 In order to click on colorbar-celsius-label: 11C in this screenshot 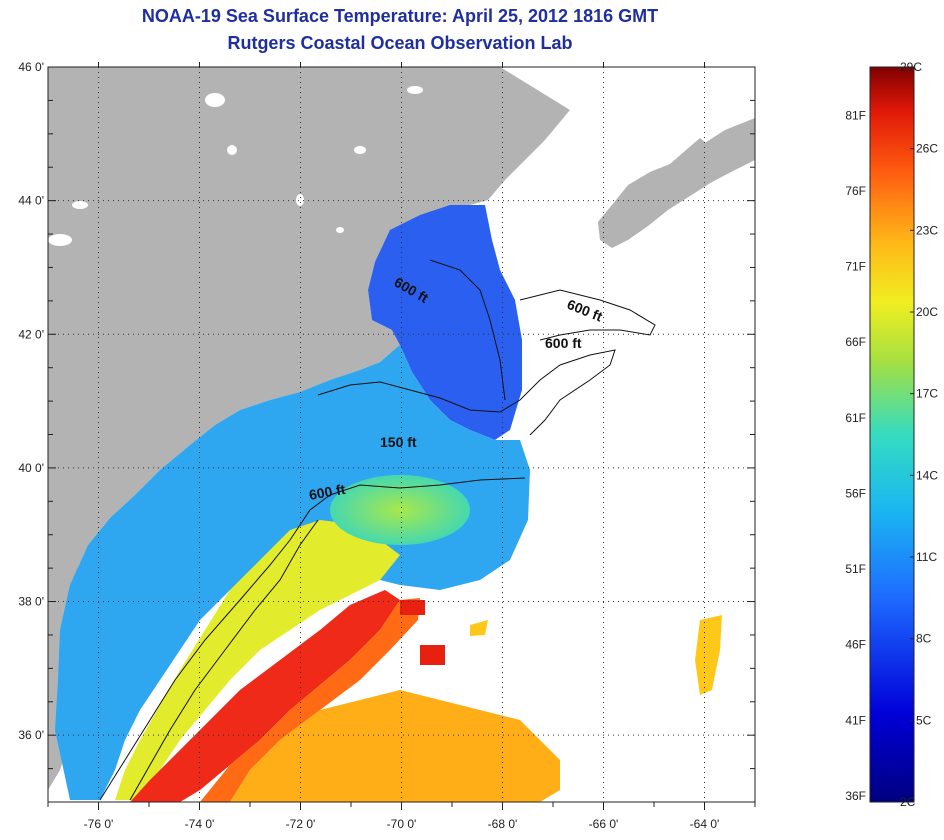, I will do `click(926, 557)`.